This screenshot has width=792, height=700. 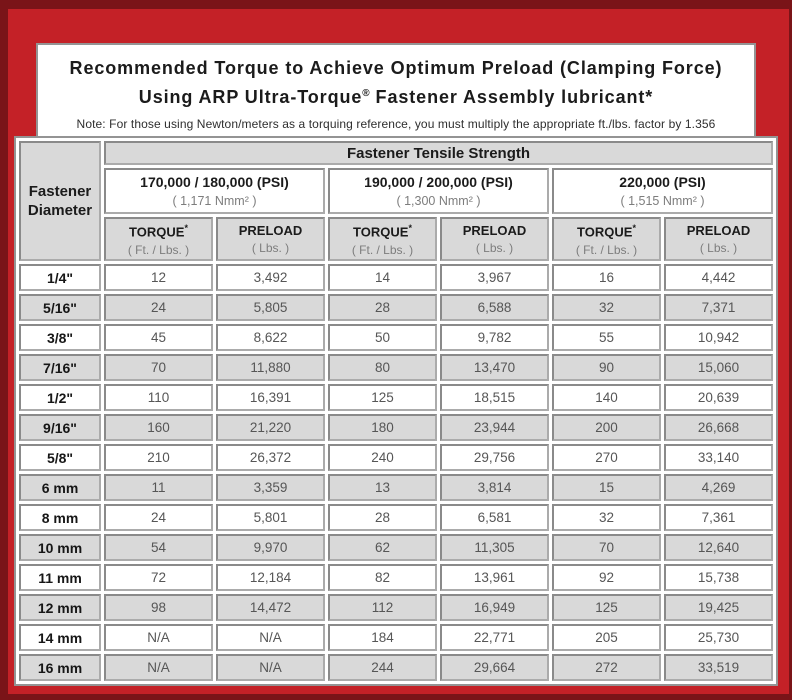 What do you see at coordinates (60, 337) in the screenshot?
I see `diameter-cell: 3/8"` at bounding box center [60, 337].